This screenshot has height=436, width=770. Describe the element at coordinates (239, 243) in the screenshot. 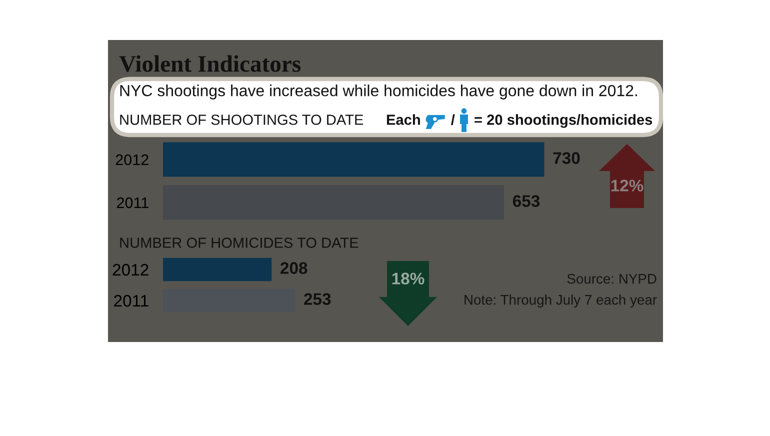

I see `chart-title: NUMBER OF HOMICIDES TO DATE` at that location.